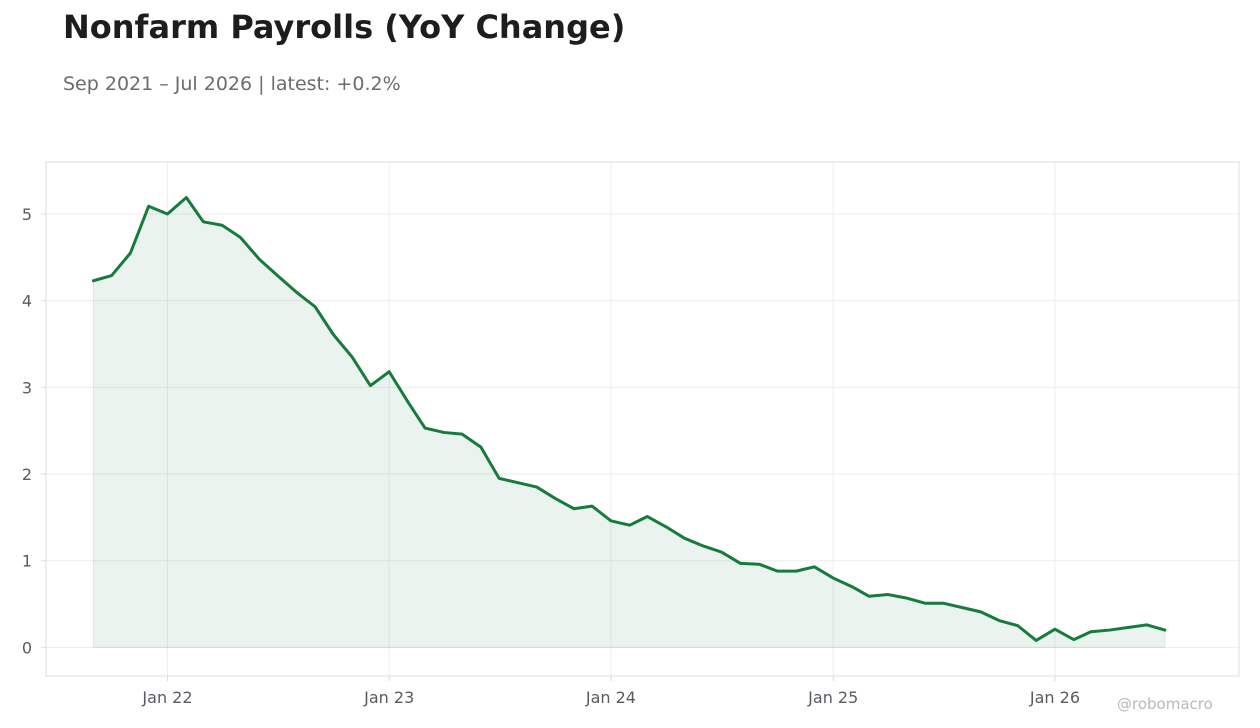 Image resolution: width=1260 pixels, height=728 pixels. Describe the element at coordinates (27, 647) in the screenshot. I see `y-tick-label: 0` at that location.